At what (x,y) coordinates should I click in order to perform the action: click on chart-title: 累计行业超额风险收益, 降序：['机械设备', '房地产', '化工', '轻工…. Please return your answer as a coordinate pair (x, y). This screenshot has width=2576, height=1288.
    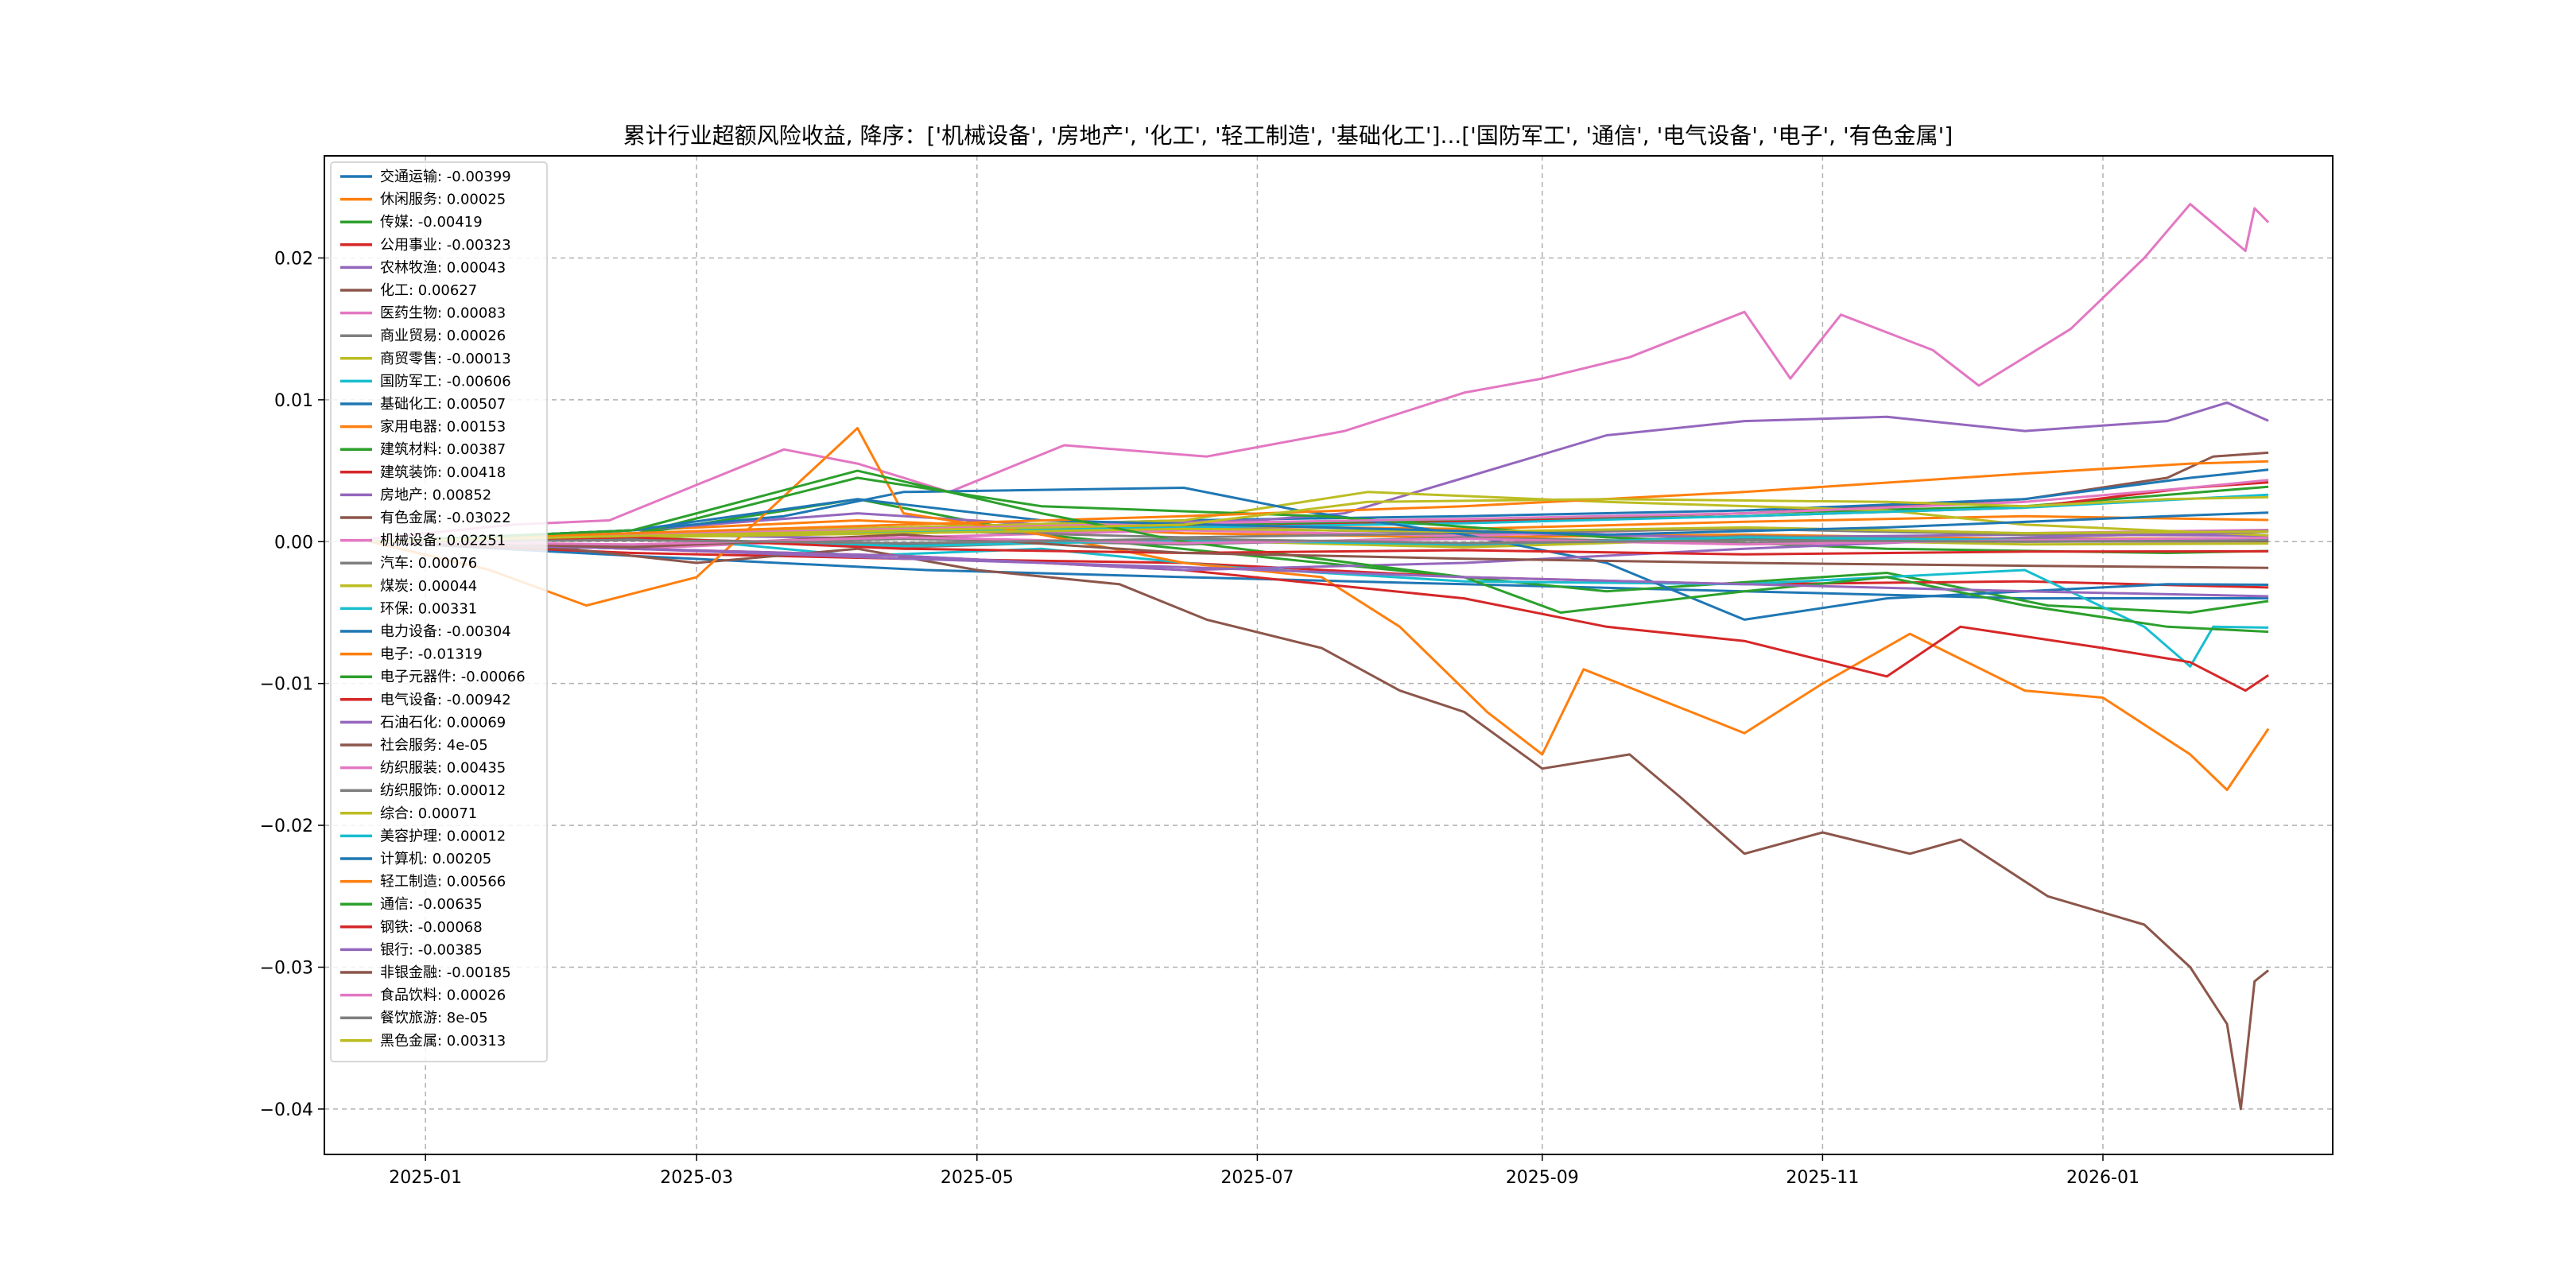
    Looking at the image, I should click on (1288, 136).